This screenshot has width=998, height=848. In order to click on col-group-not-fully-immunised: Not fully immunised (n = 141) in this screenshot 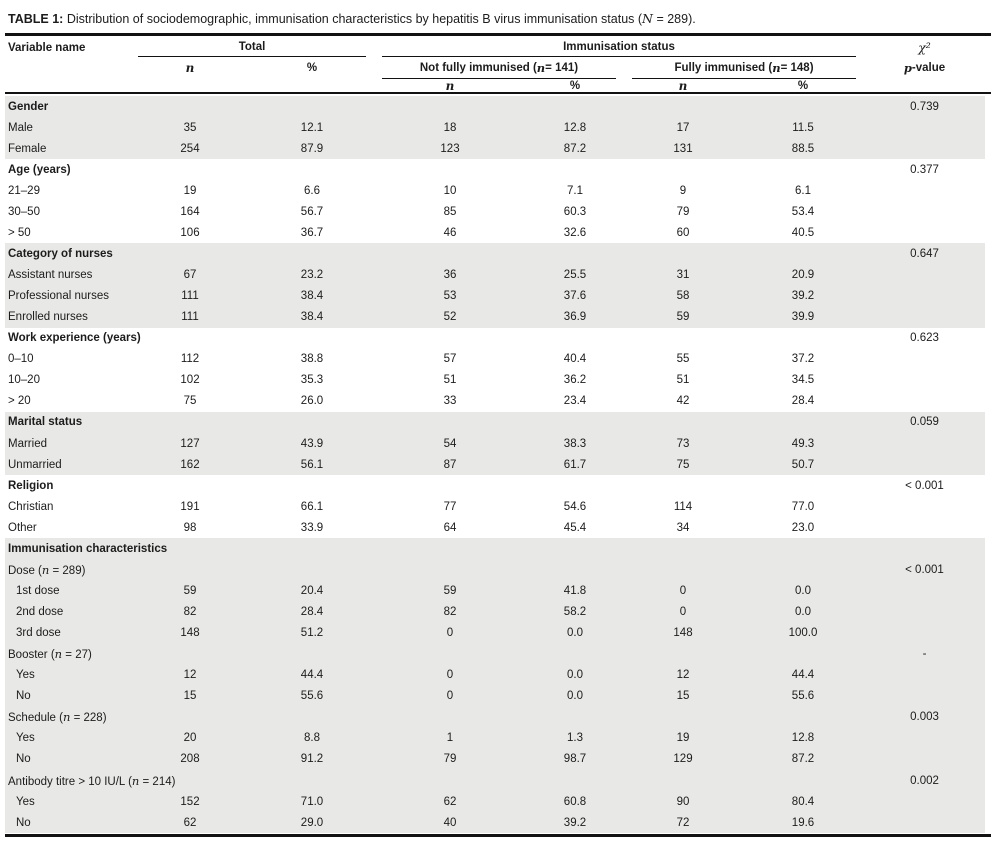, I will do `click(499, 68)`.